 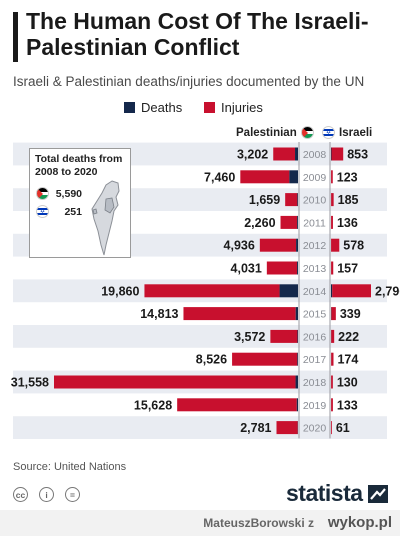 I want to click on year-label: 2014, so click(x=315, y=292).